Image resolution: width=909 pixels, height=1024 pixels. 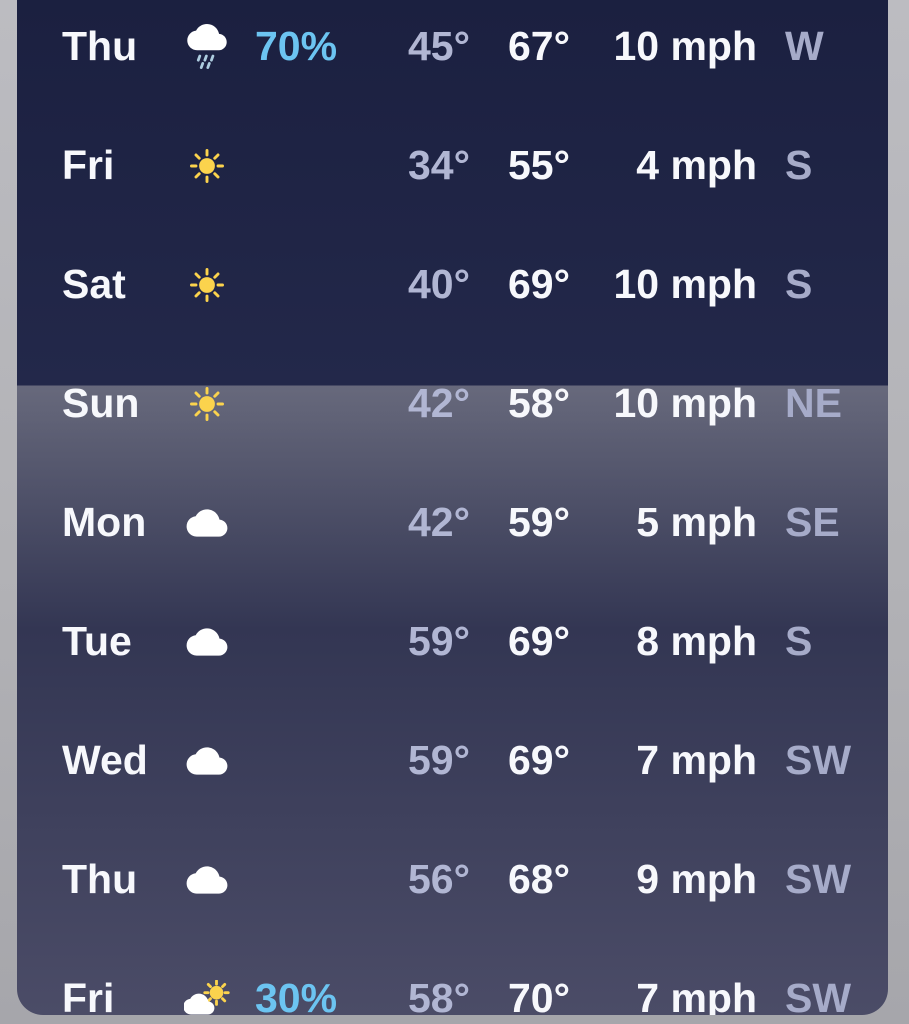 What do you see at coordinates (296, 995) in the screenshot?
I see `precip-chance: 30%` at bounding box center [296, 995].